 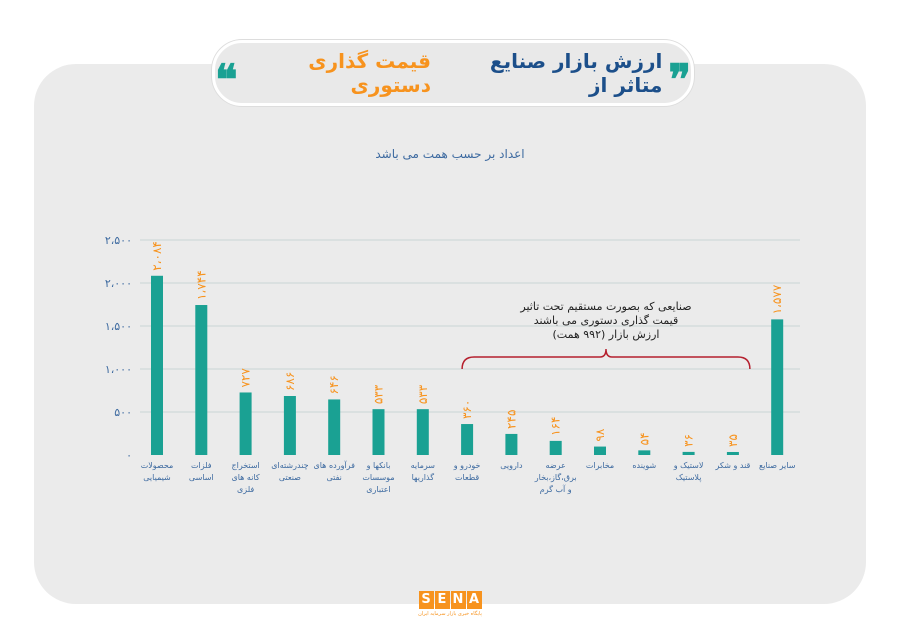 What do you see at coordinates (576, 73) in the screenshot?
I see `title-part1: ارزش بازار صنایع متاثر از` at bounding box center [576, 73].